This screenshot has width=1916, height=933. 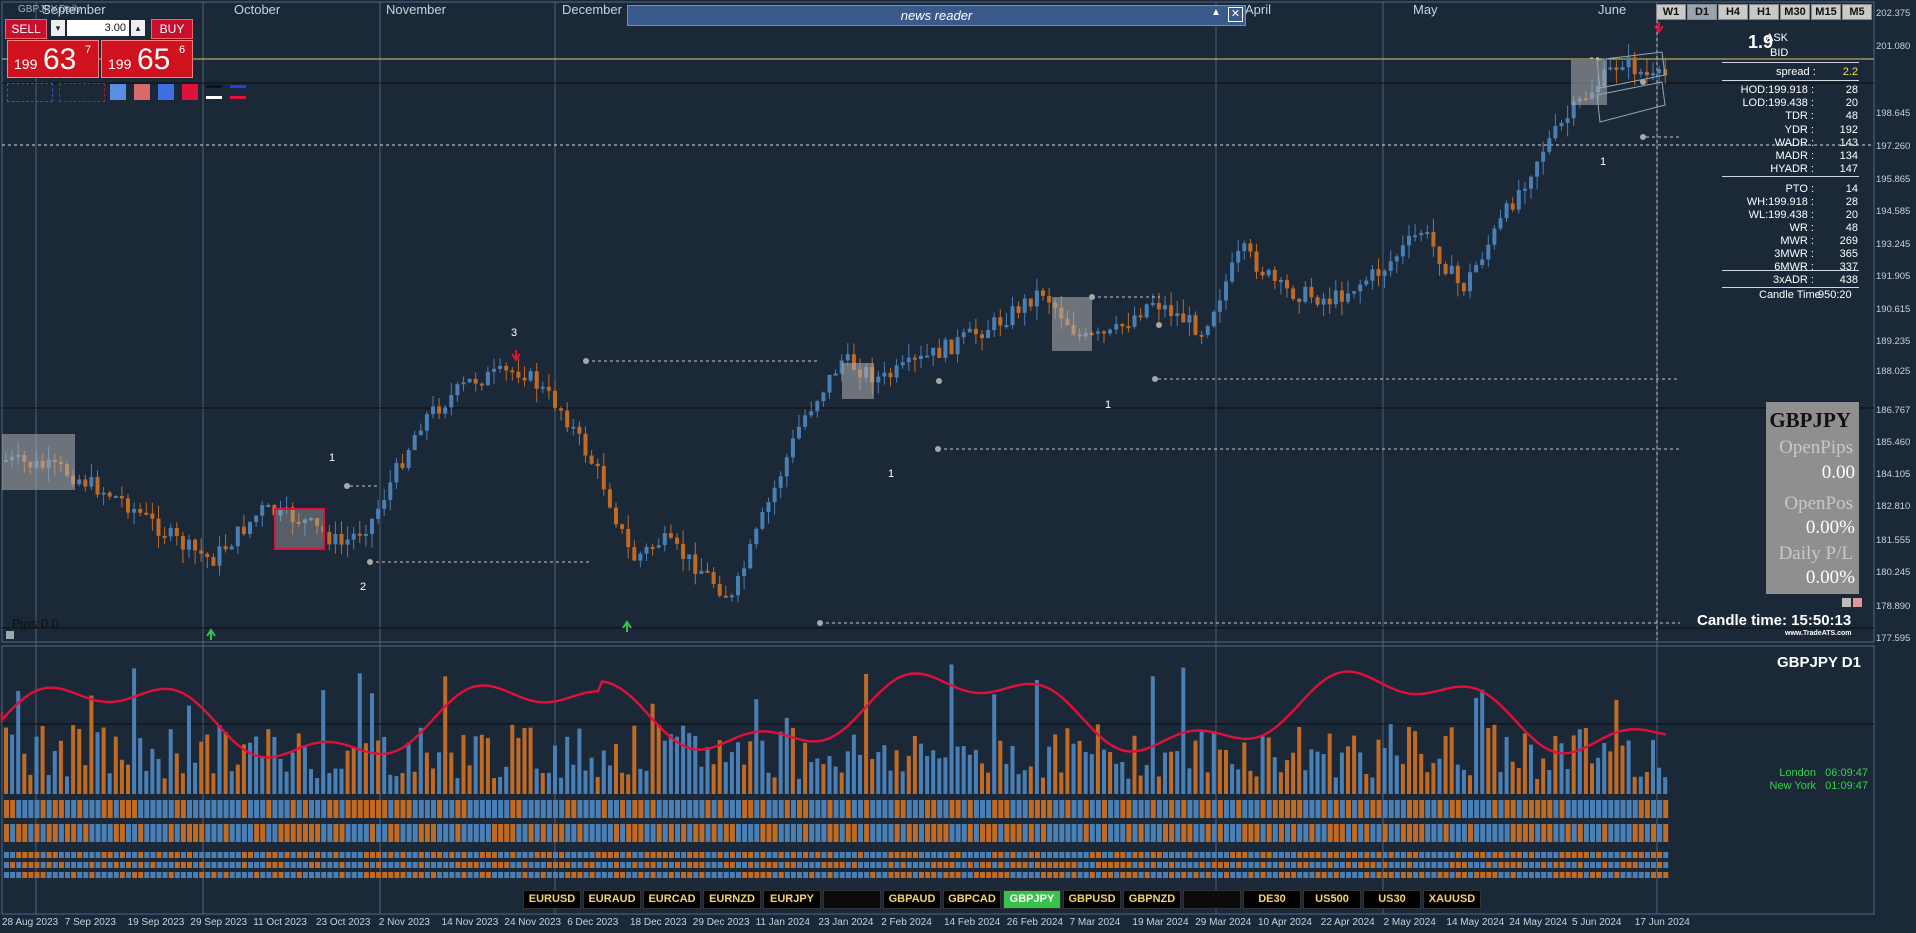 What do you see at coordinates (1538, 922) in the screenshot?
I see `date-tick-label: 24 May 2024` at bounding box center [1538, 922].